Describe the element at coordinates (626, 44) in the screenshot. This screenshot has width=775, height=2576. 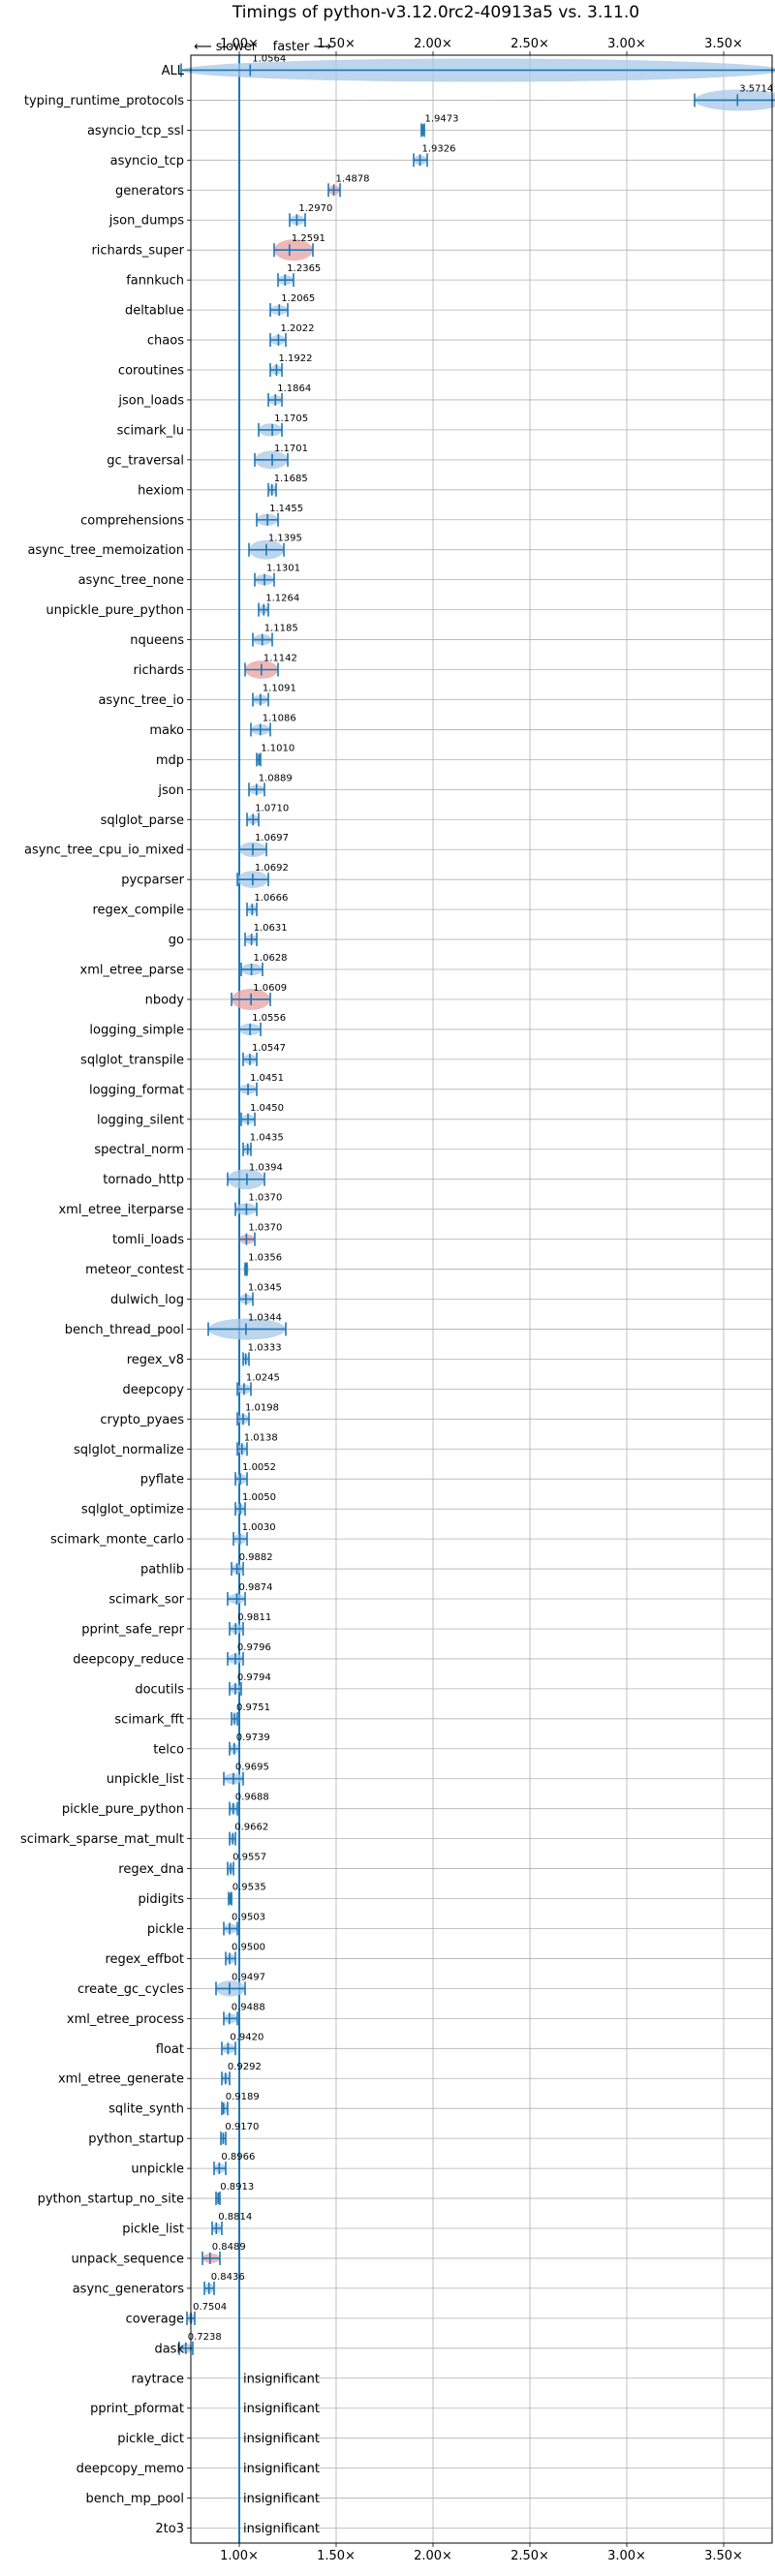
I see `x-tick-label-top: 3.00×` at that location.